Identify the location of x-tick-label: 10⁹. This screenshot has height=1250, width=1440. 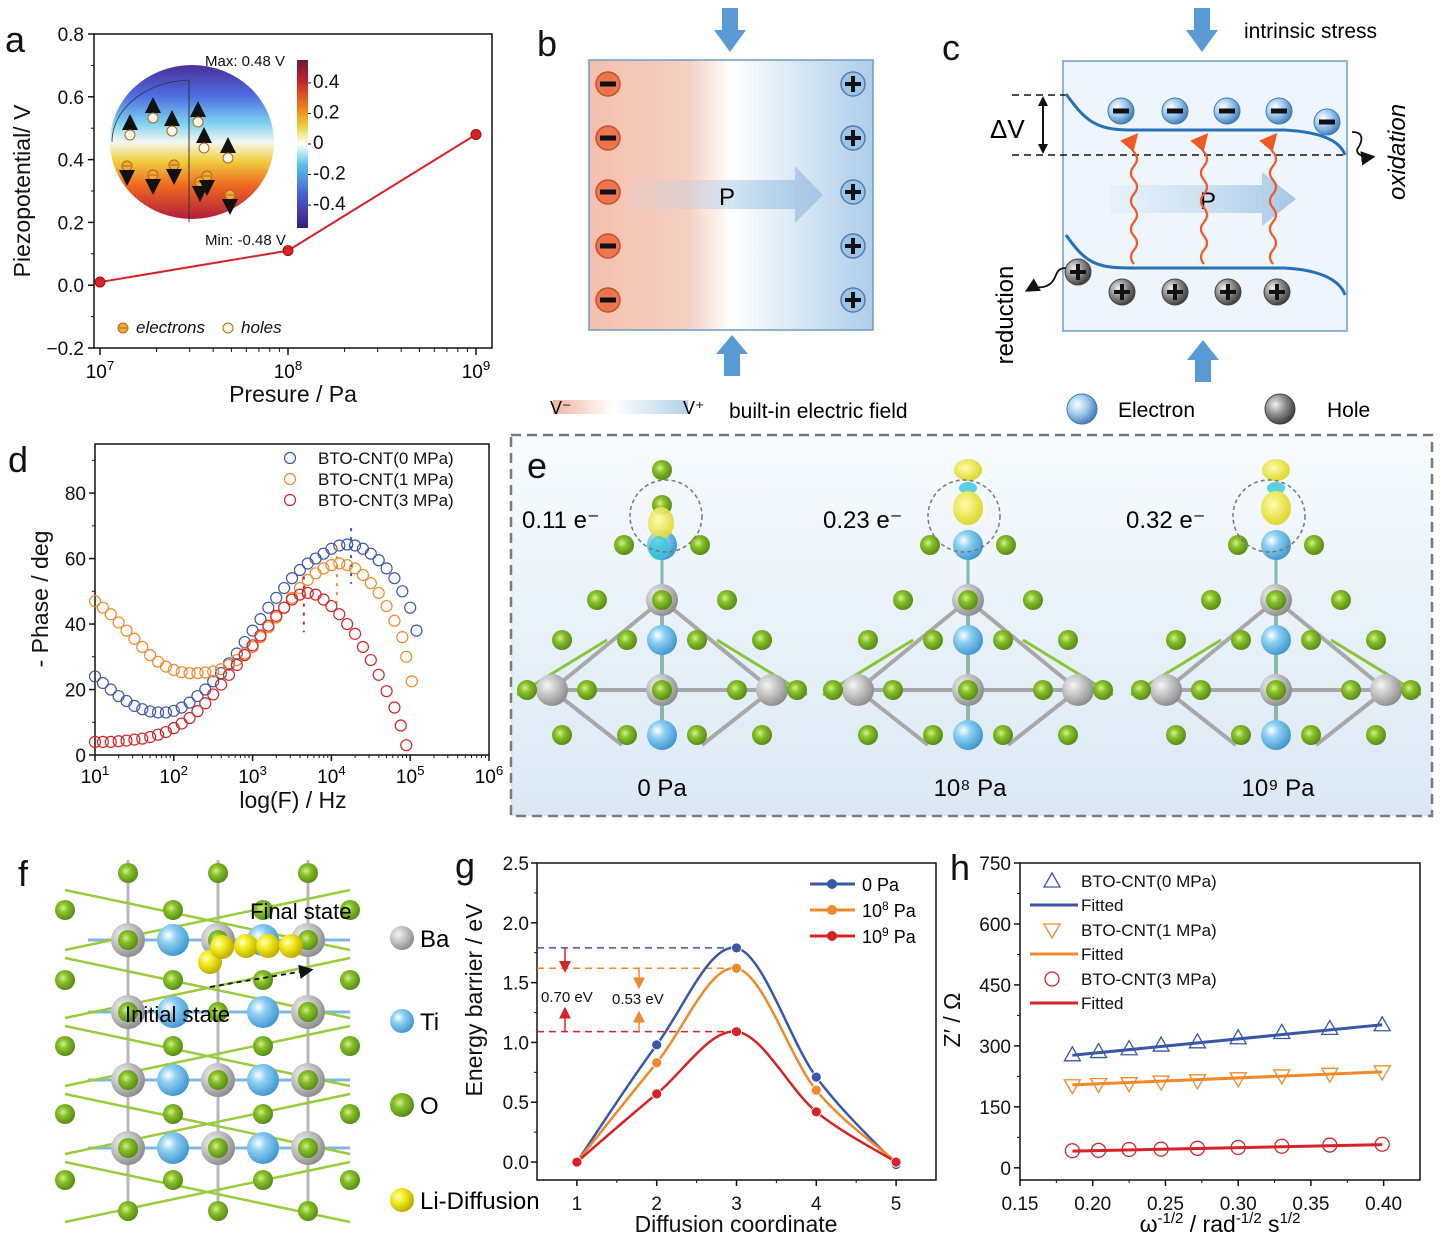
(476, 370).